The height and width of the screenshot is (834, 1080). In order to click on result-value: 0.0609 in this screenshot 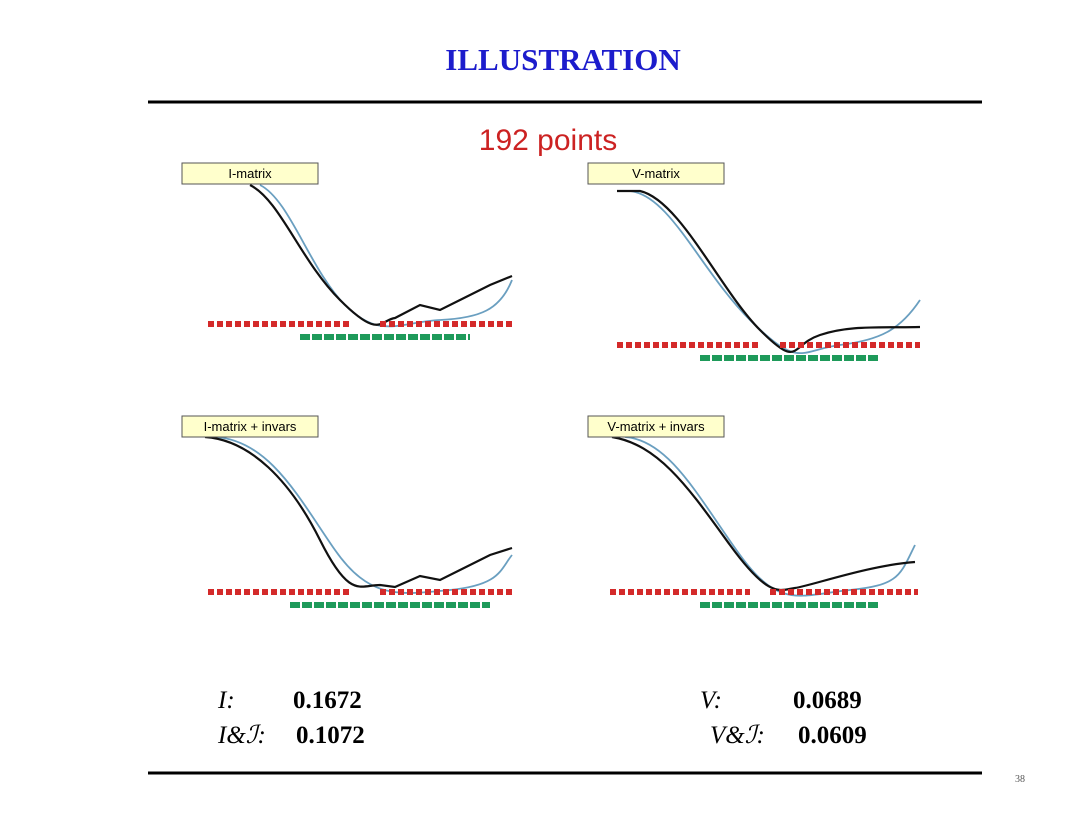, I will do `click(832, 735)`.